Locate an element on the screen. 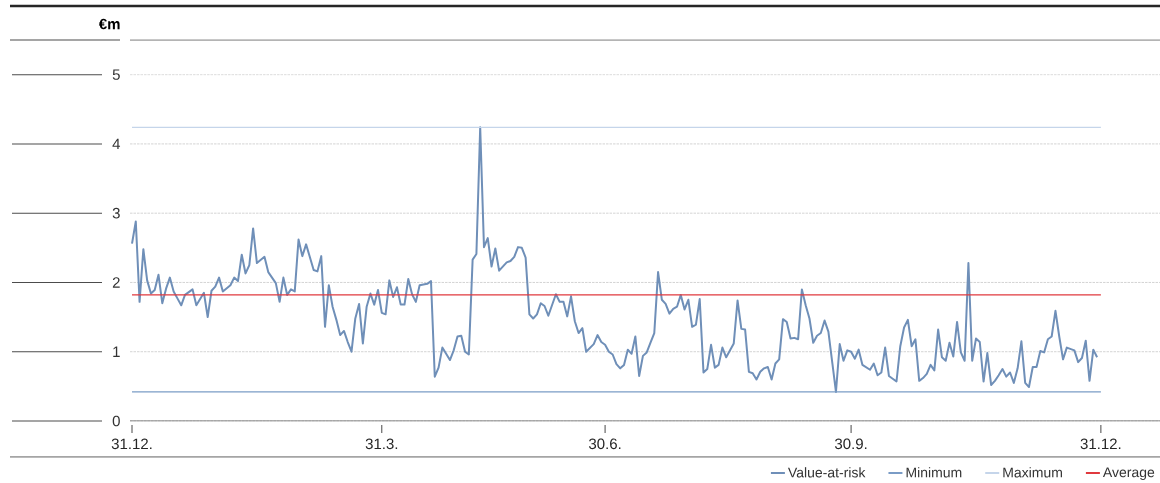  y-tick-label: 0 is located at coordinates (116, 421).